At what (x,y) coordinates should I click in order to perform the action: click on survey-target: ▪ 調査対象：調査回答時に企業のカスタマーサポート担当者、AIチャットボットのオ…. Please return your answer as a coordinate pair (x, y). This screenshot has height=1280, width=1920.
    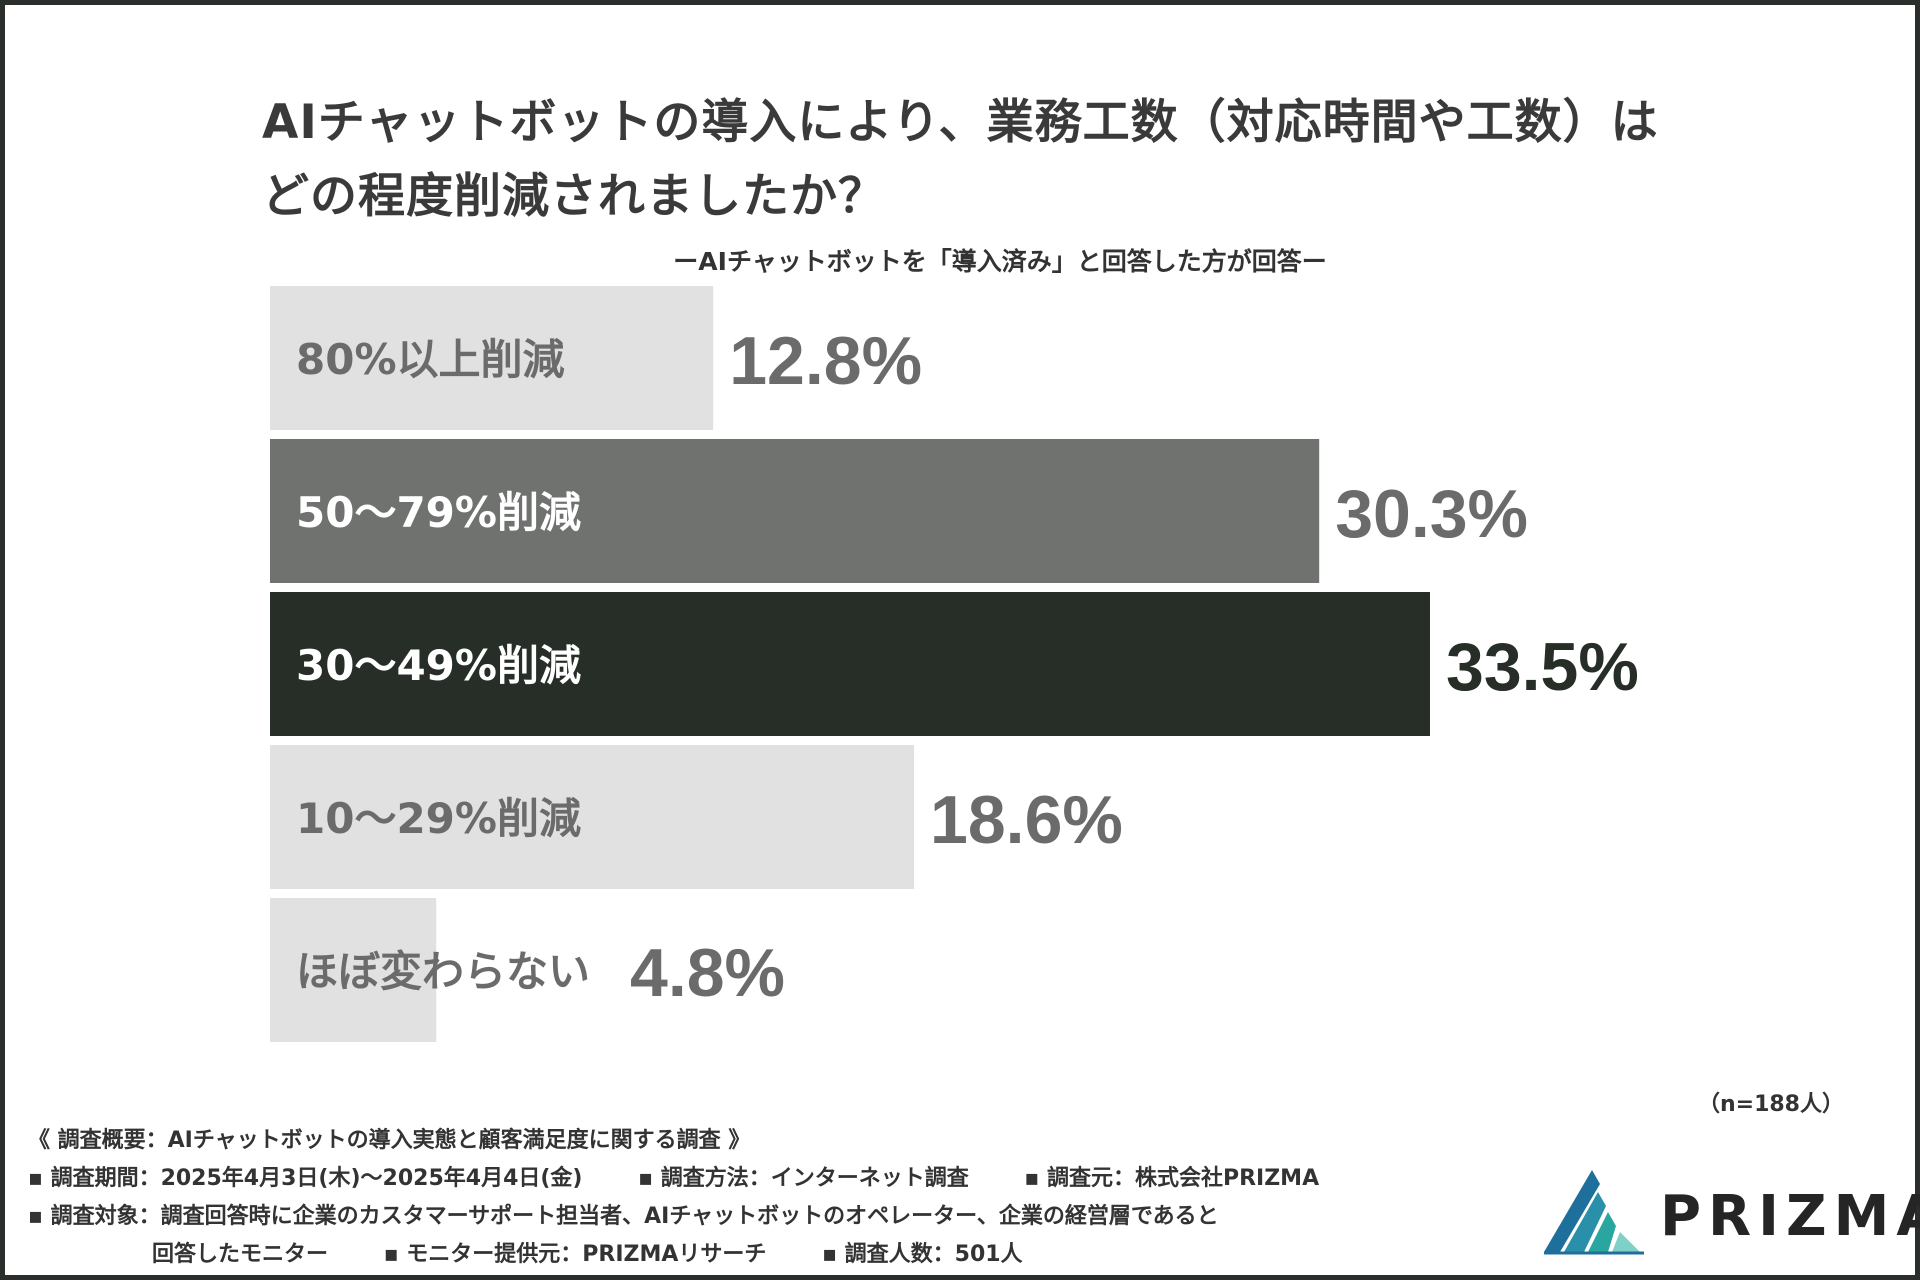
    Looking at the image, I should click on (623, 1216).